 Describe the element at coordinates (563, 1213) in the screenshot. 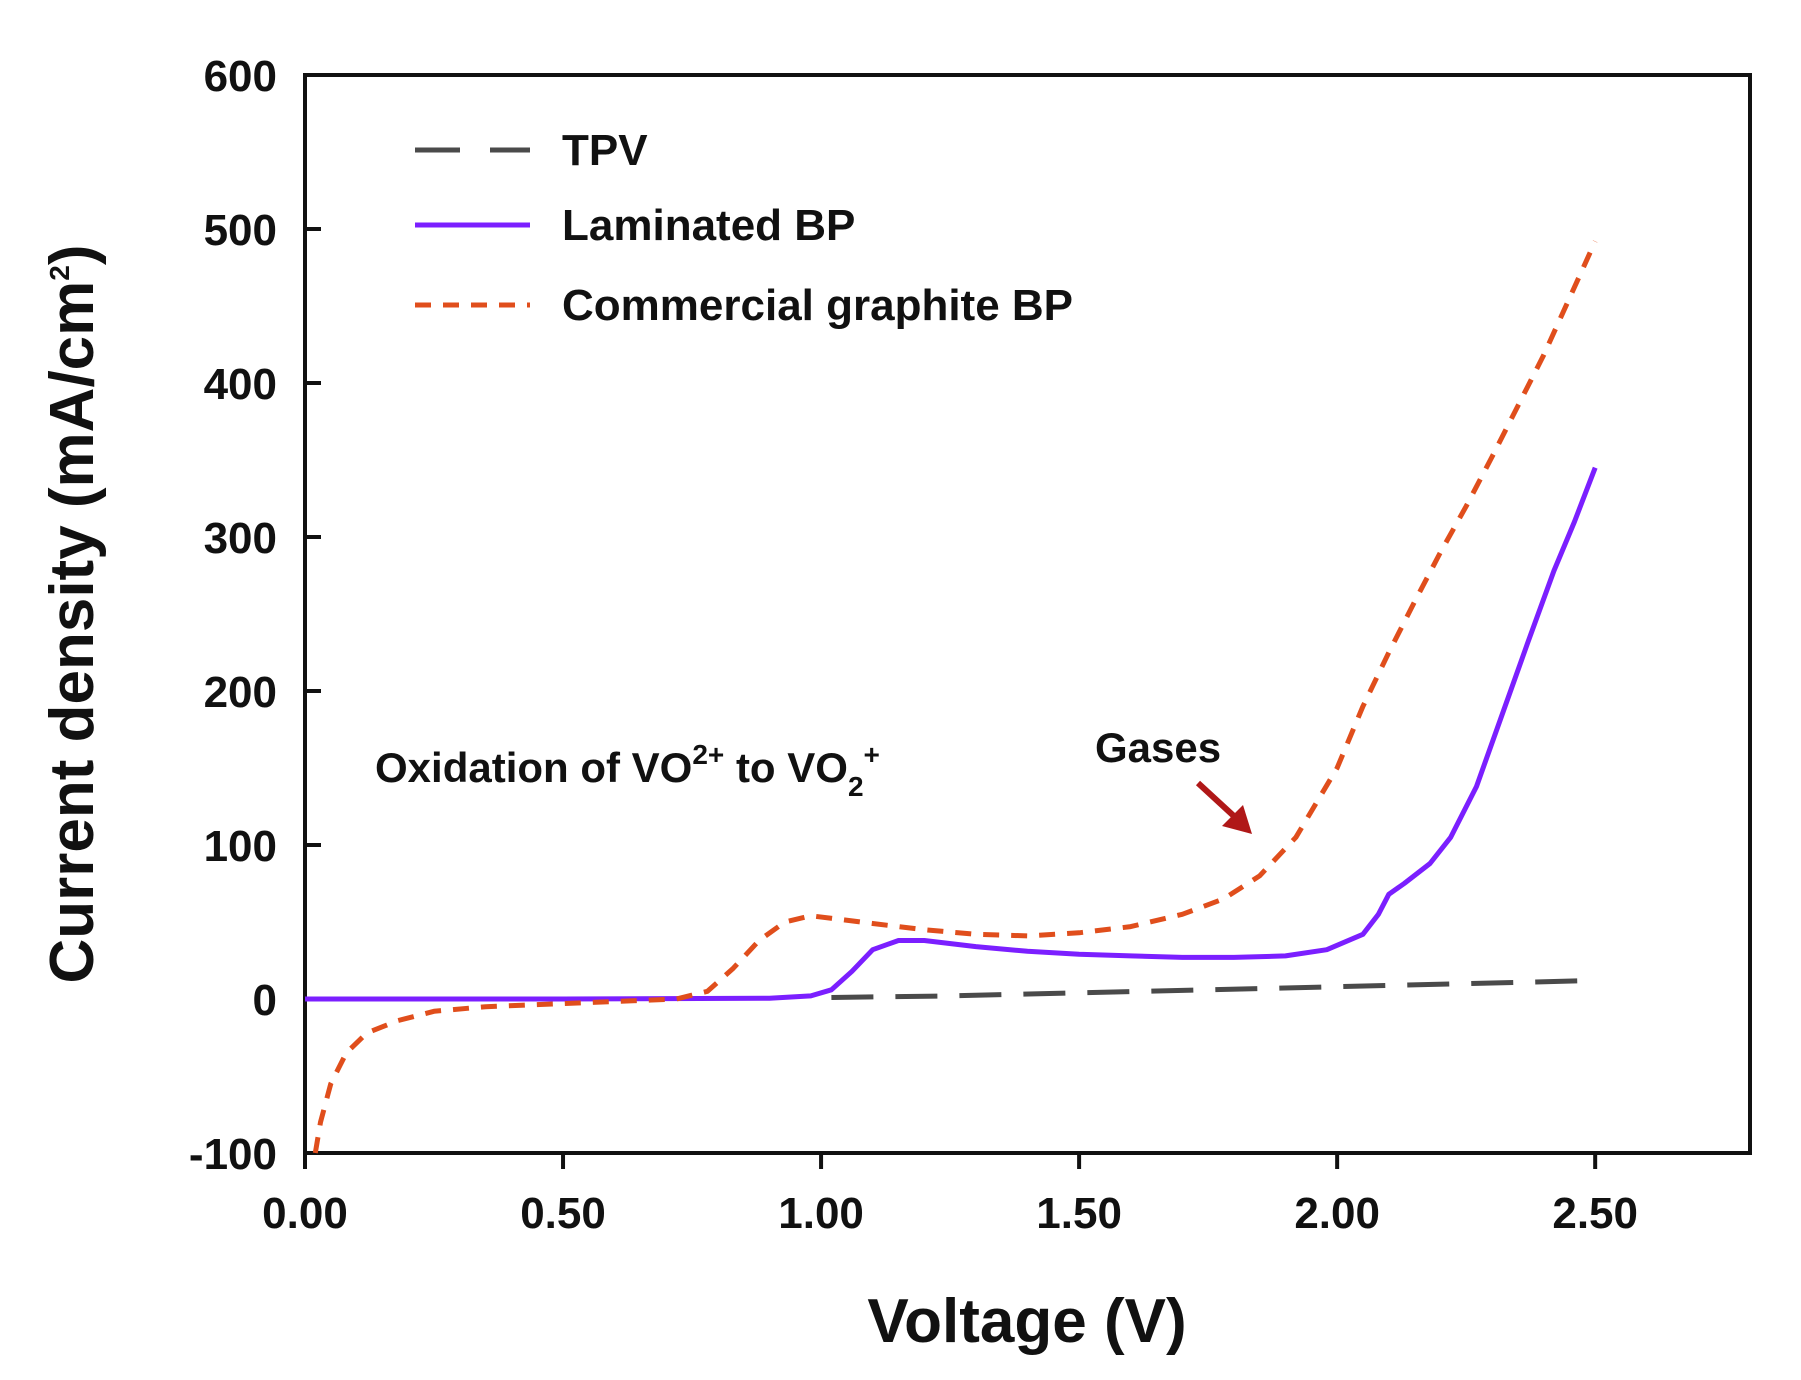

I see `x-tick-label: 0.50` at that location.